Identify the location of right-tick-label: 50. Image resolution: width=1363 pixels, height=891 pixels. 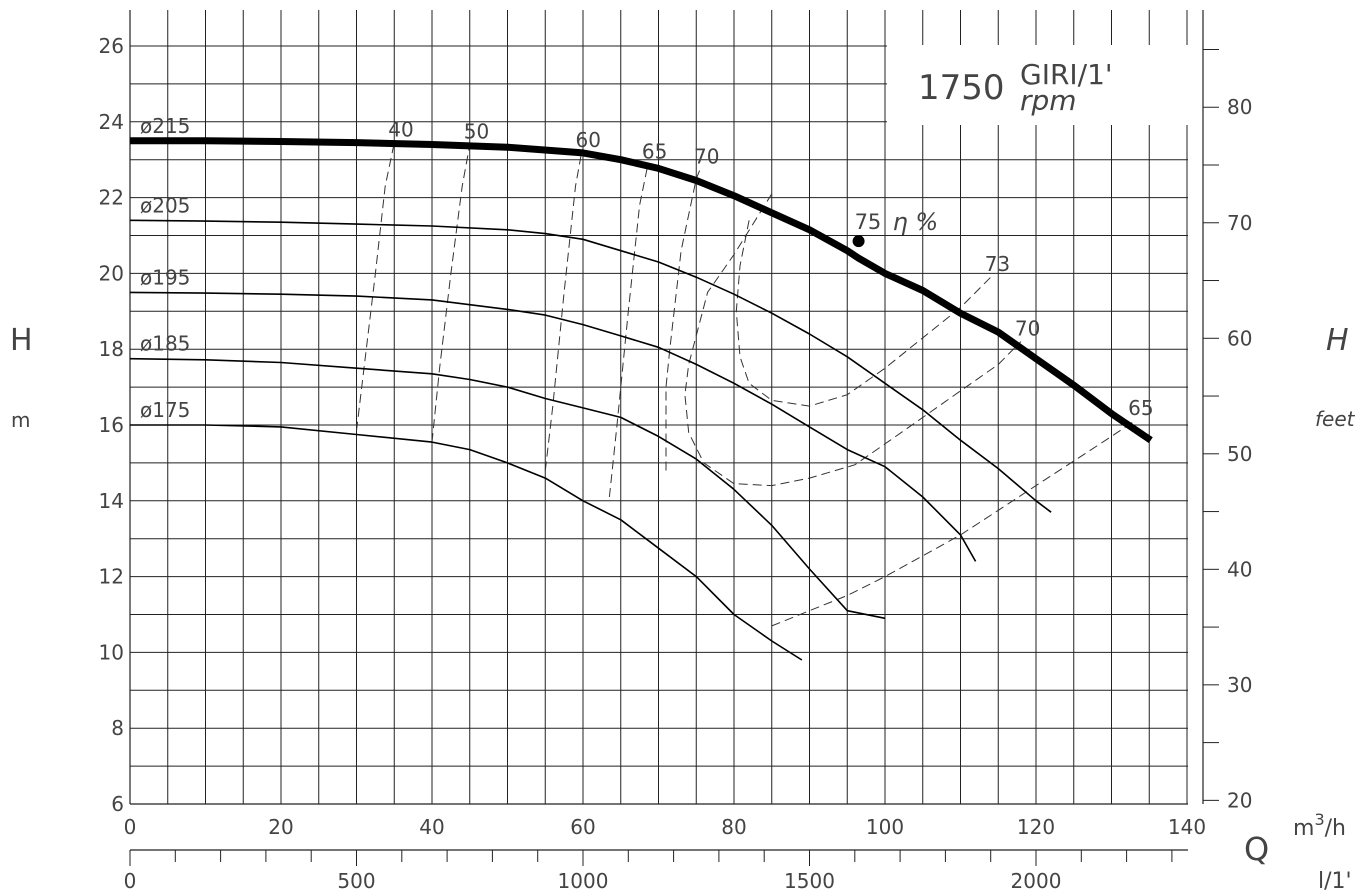
(1239, 454).